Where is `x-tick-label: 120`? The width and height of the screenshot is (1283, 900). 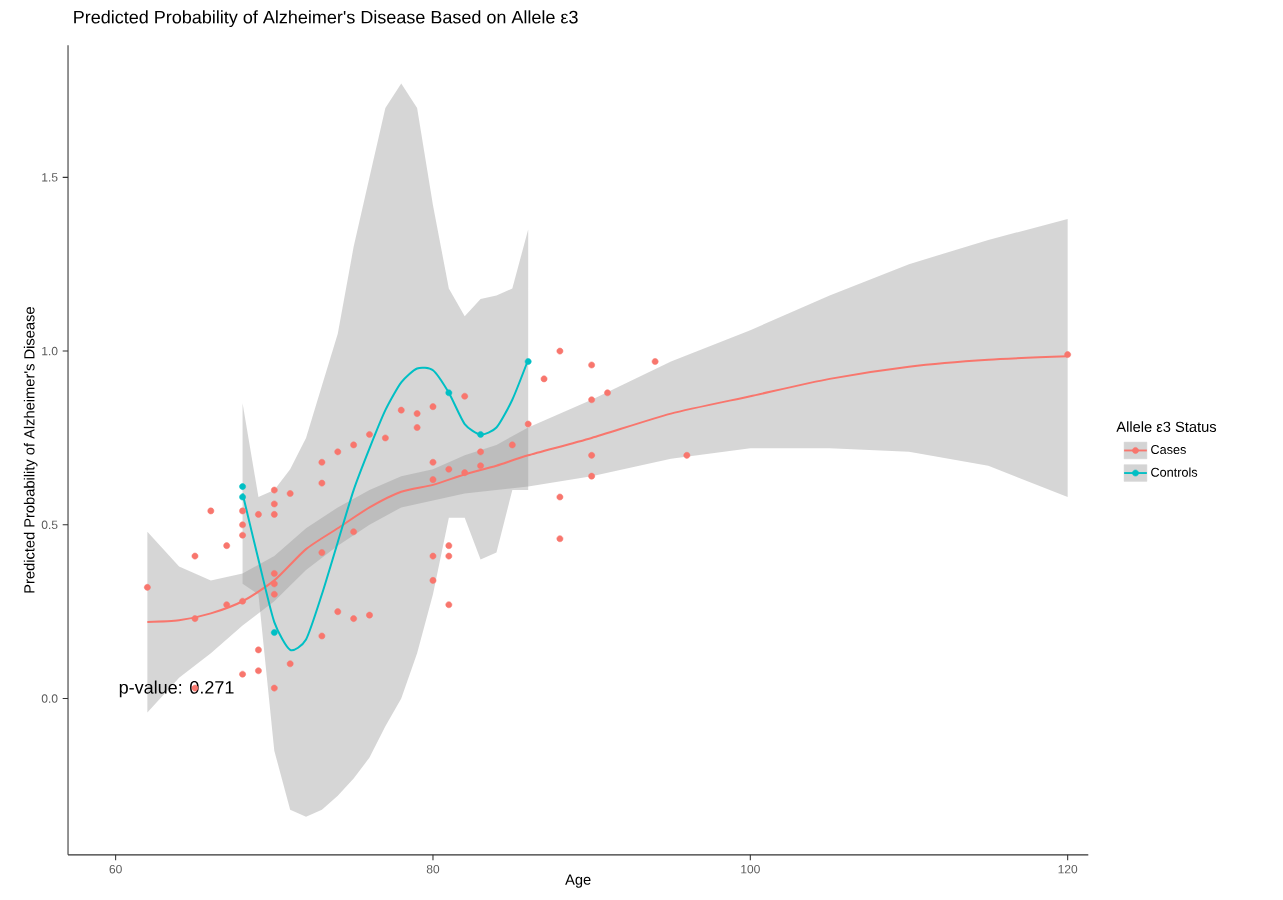 x-tick-label: 120 is located at coordinates (1068, 869).